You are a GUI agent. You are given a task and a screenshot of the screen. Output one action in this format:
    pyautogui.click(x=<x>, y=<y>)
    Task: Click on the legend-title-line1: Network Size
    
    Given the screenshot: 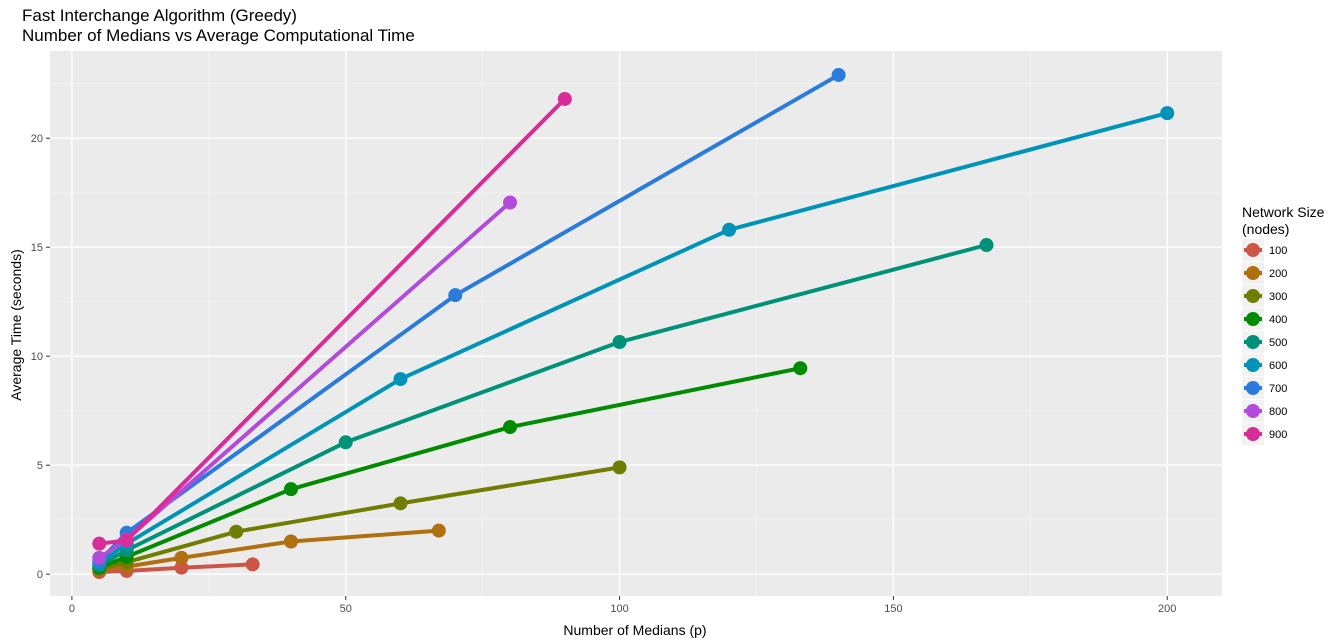 What is the action you would take?
    pyautogui.click(x=1283, y=212)
    